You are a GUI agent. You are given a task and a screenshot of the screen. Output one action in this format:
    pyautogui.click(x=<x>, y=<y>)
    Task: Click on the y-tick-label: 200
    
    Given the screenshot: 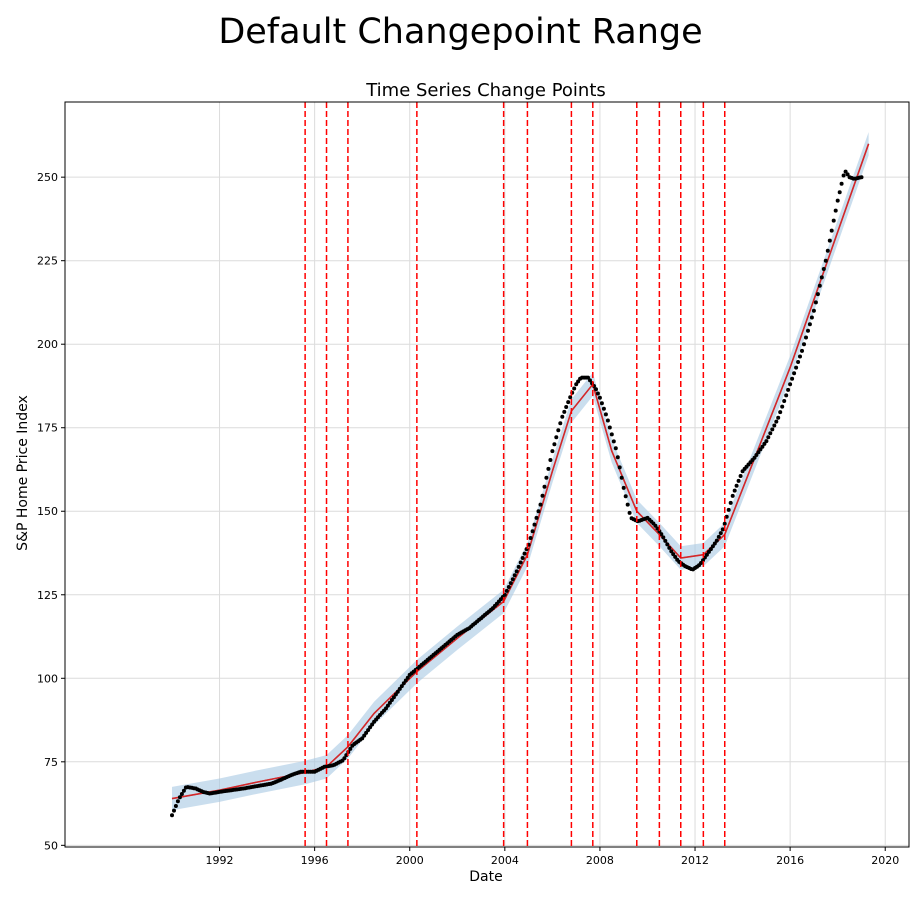 What is the action you would take?
    pyautogui.click(x=47, y=344)
    